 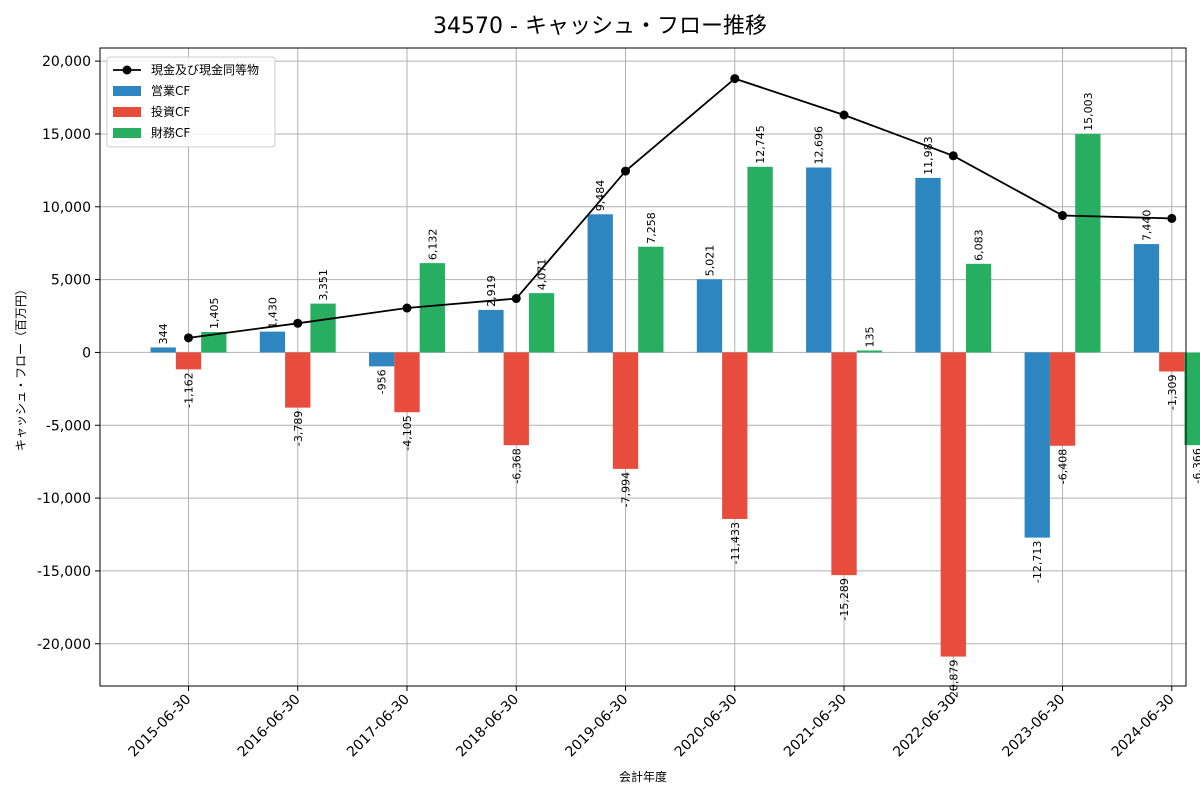 What do you see at coordinates (71, 281) in the screenshot?
I see `y-tick-label: 5,000` at bounding box center [71, 281].